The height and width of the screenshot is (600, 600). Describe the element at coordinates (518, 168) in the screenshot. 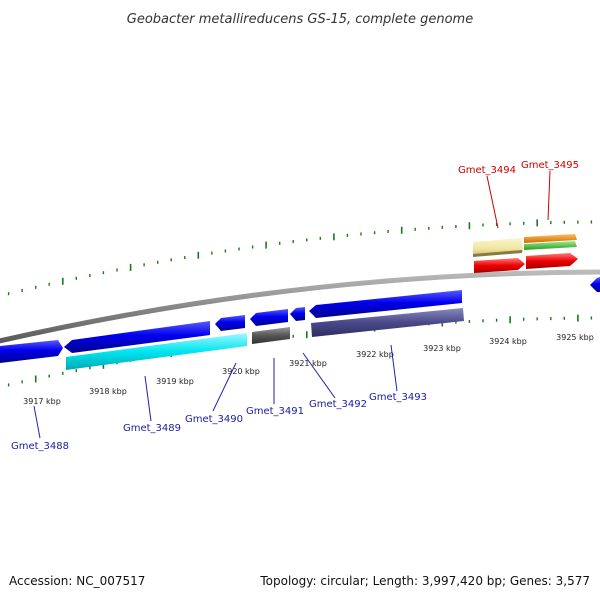

I see `upper-gene-labels: Gmet_3494 Gmet_3495` at that location.